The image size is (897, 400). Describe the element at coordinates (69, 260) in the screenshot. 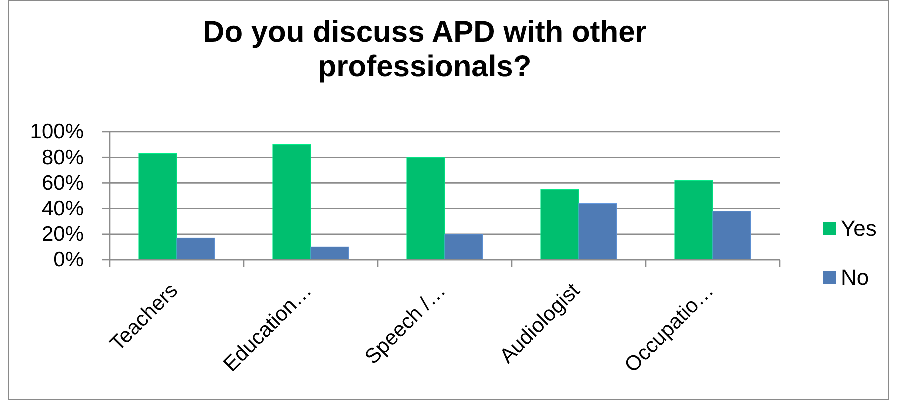

I see `y-tick-label: 0%` at that location.